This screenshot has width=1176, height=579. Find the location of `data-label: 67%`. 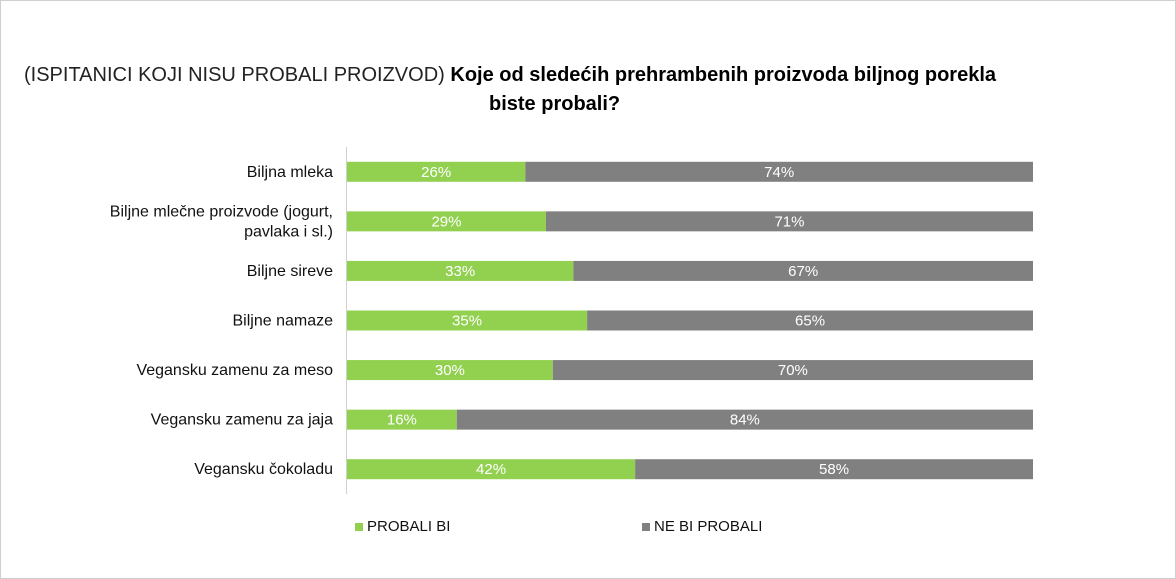

data-label: 67% is located at coordinates (803, 271).